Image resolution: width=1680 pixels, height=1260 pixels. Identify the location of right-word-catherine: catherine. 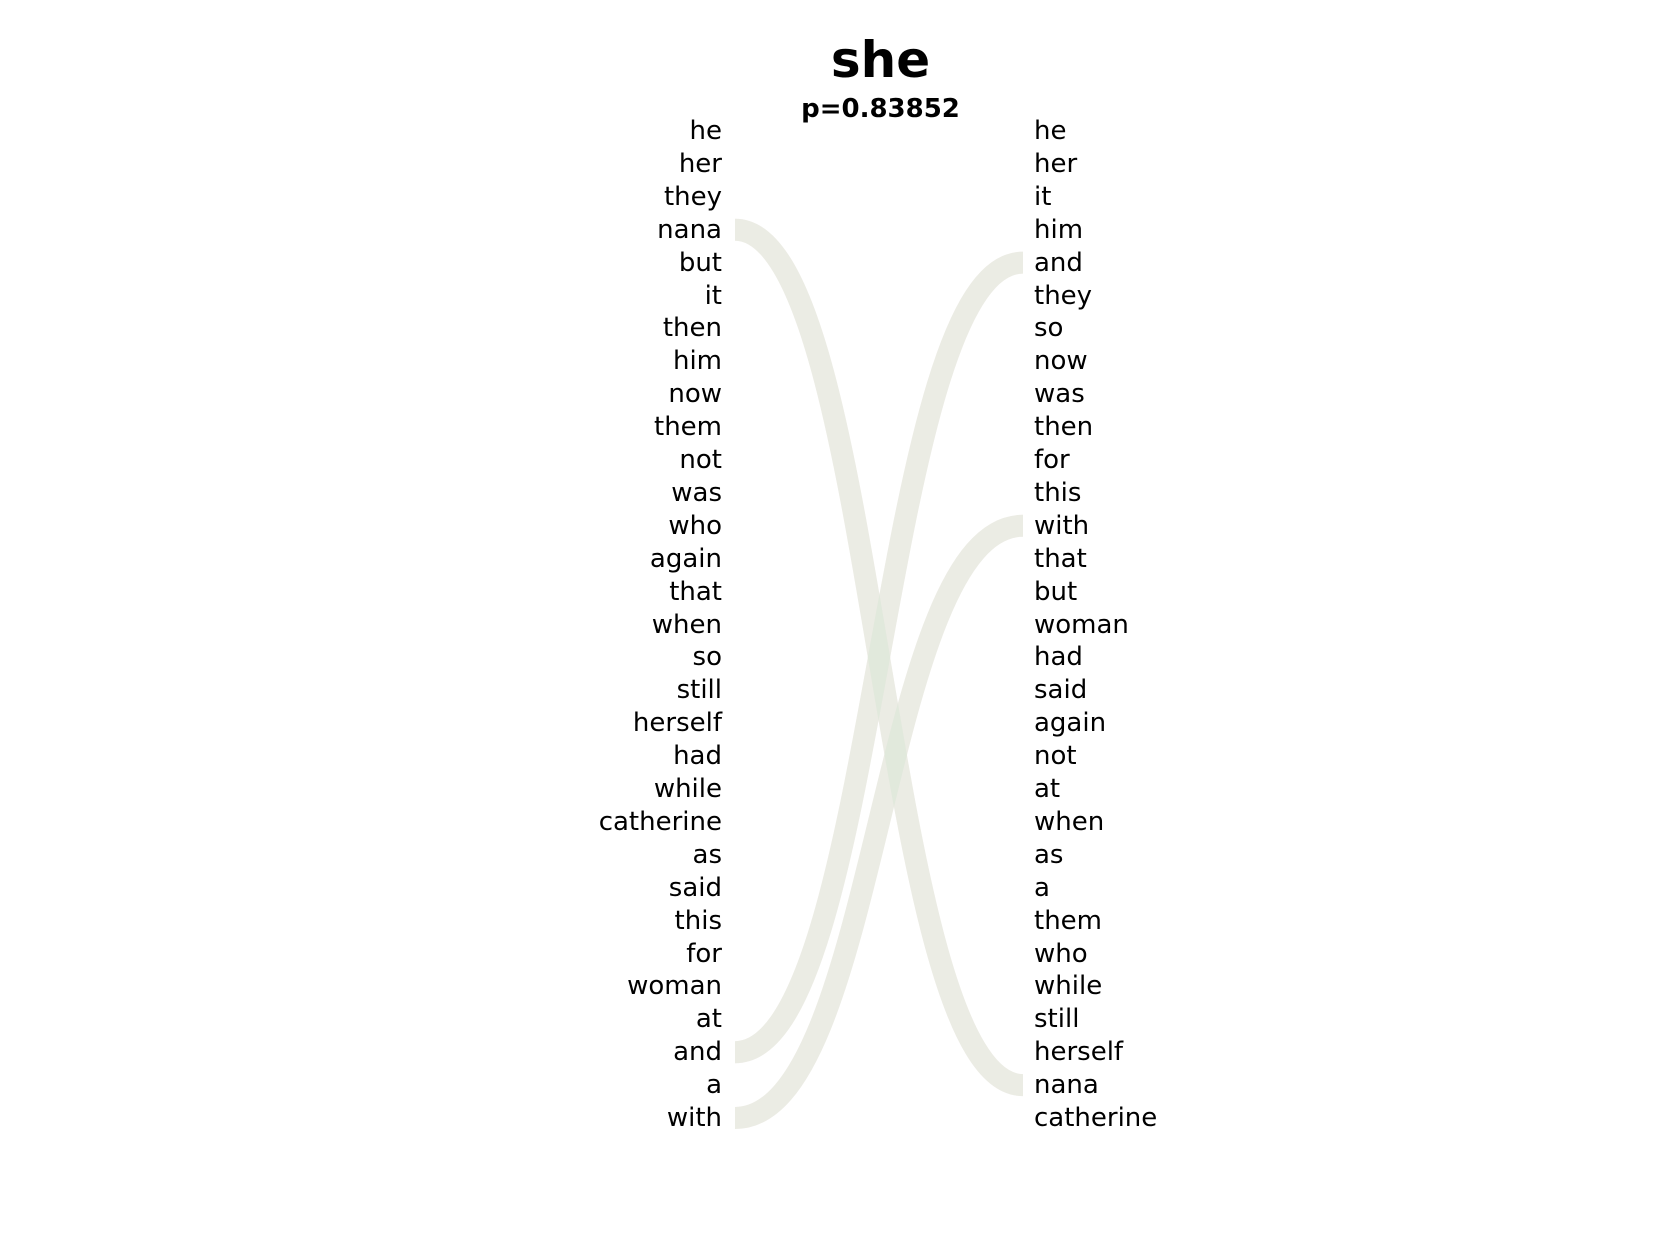
(1096, 1118).